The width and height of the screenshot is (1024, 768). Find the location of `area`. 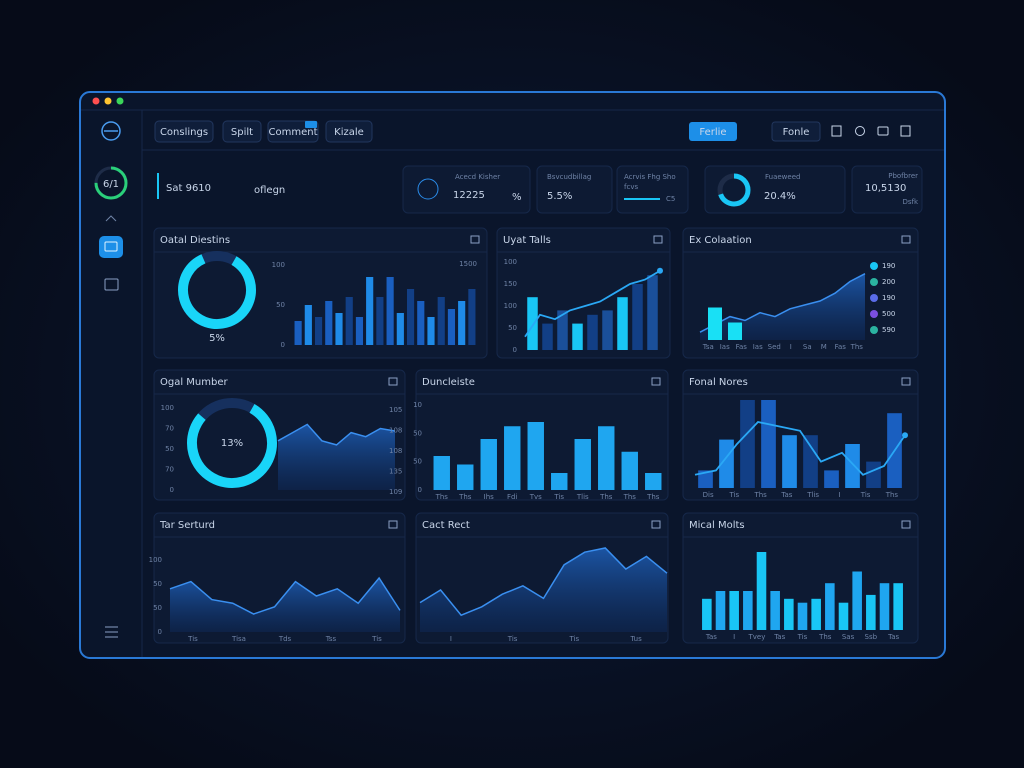

area is located at coordinates (336, 457).